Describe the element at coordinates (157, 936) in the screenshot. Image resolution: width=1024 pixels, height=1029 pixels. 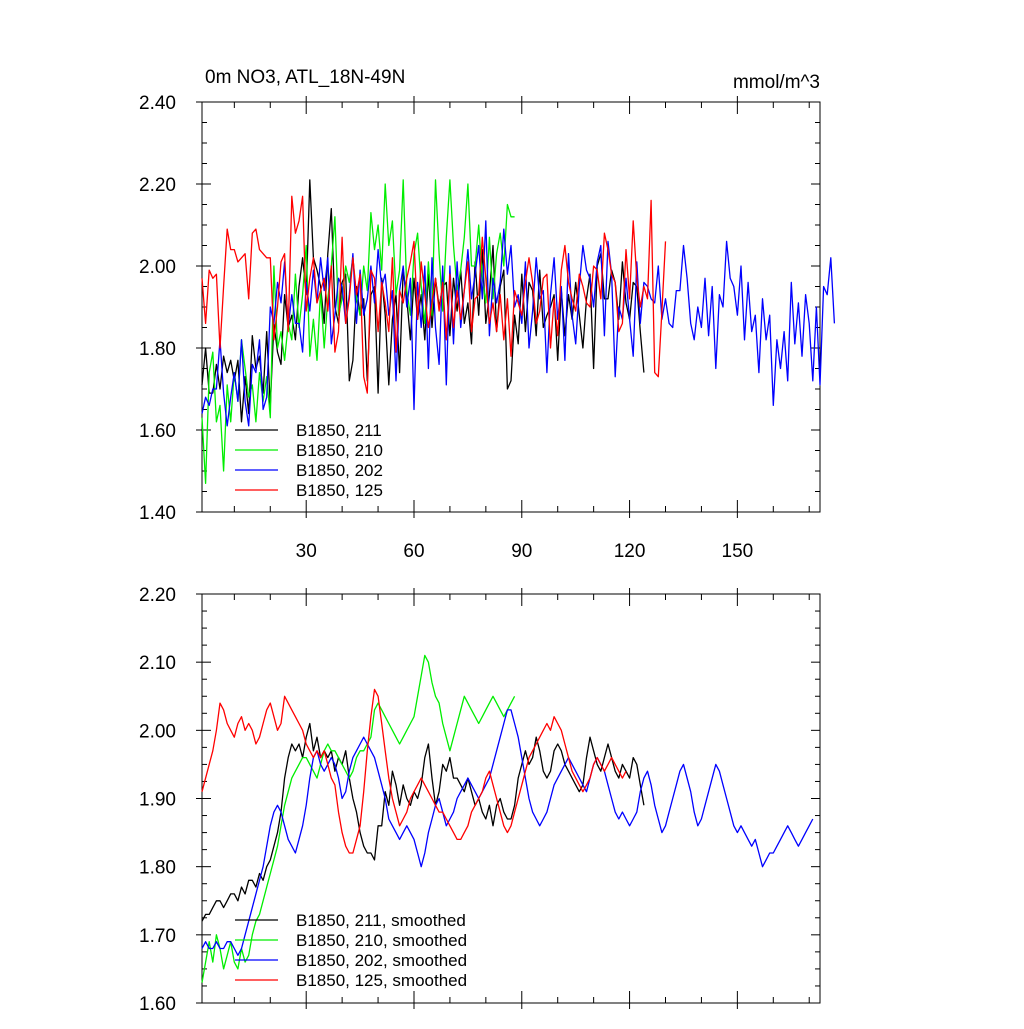
I see `y-tick-label: 1.70` at that location.